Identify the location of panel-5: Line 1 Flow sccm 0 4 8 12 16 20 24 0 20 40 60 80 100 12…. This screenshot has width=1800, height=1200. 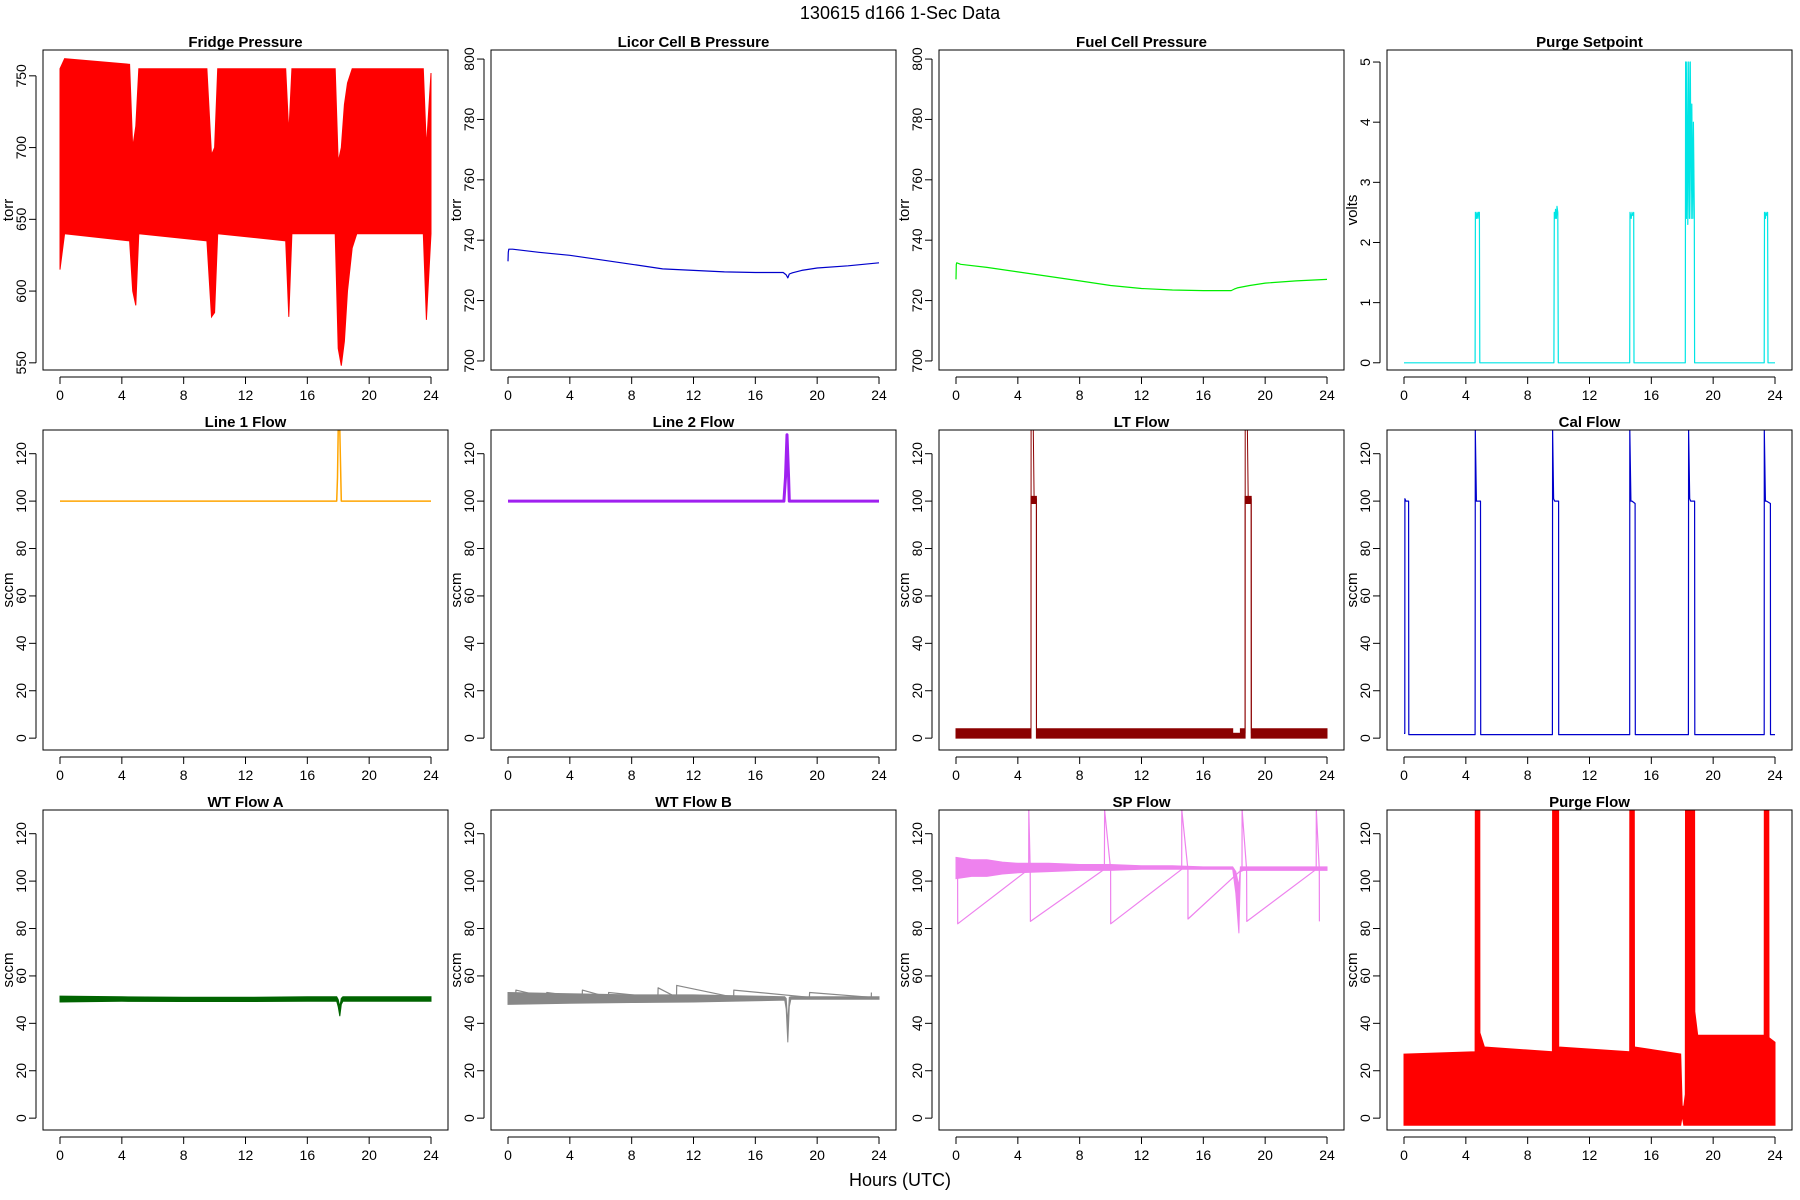
(224, 598).